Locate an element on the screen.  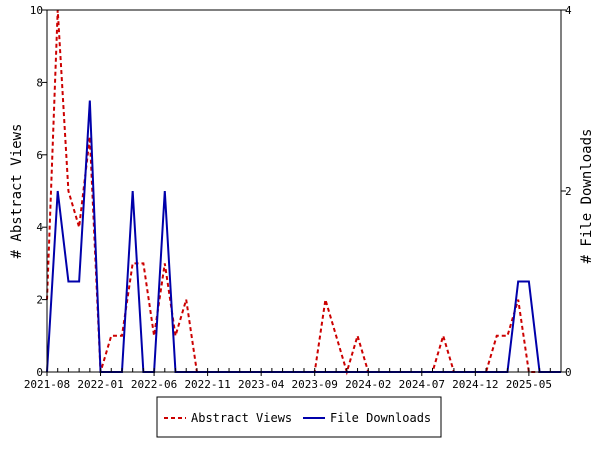
y-axis-right-title: # File Downloads is located at coordinates (587, 196).